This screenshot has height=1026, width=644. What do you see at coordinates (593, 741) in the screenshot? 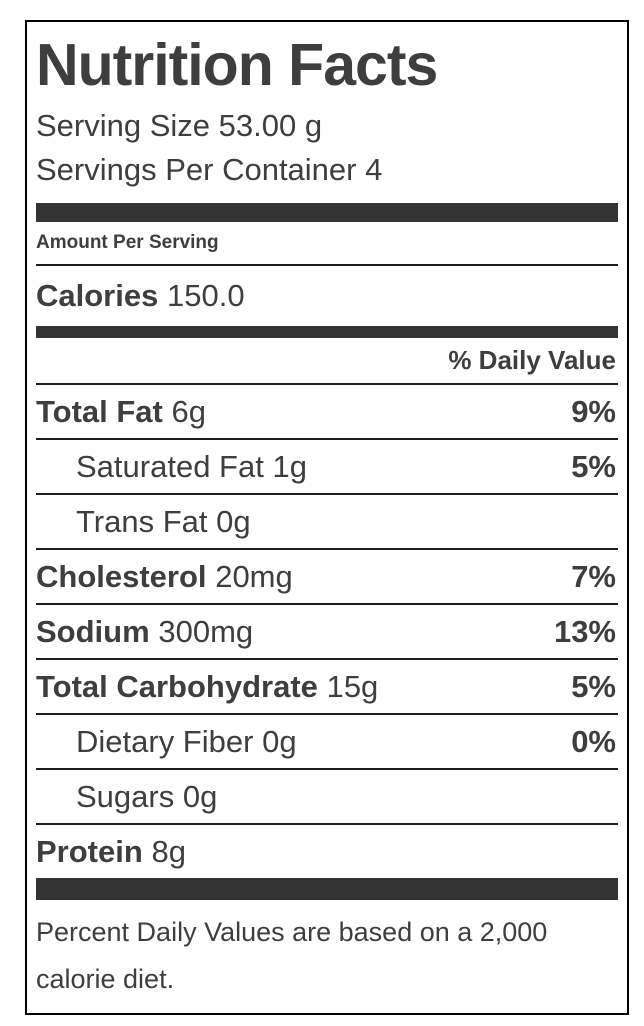
I see `nutrient-daily-value: 0%` at bounding box center [593, 741].